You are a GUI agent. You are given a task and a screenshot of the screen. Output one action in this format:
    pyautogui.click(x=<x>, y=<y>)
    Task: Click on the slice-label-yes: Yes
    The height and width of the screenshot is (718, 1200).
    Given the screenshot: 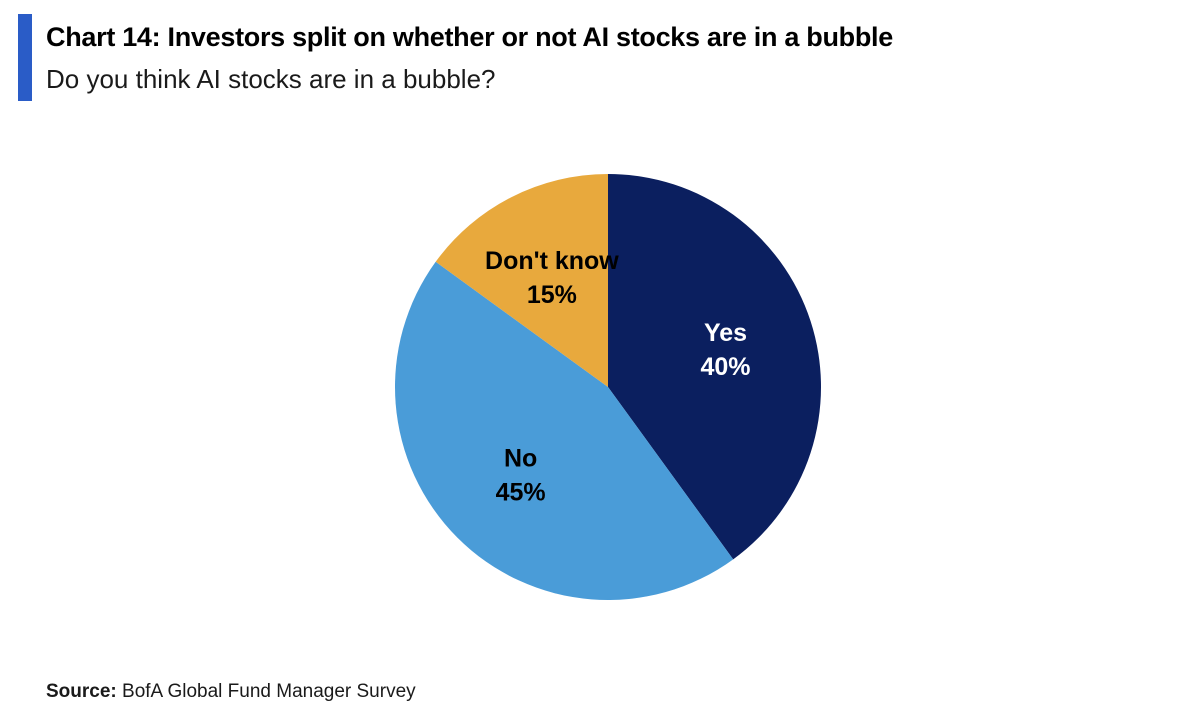 What is the action you would take?
    pyautogui.click(x=725, y=333)
    